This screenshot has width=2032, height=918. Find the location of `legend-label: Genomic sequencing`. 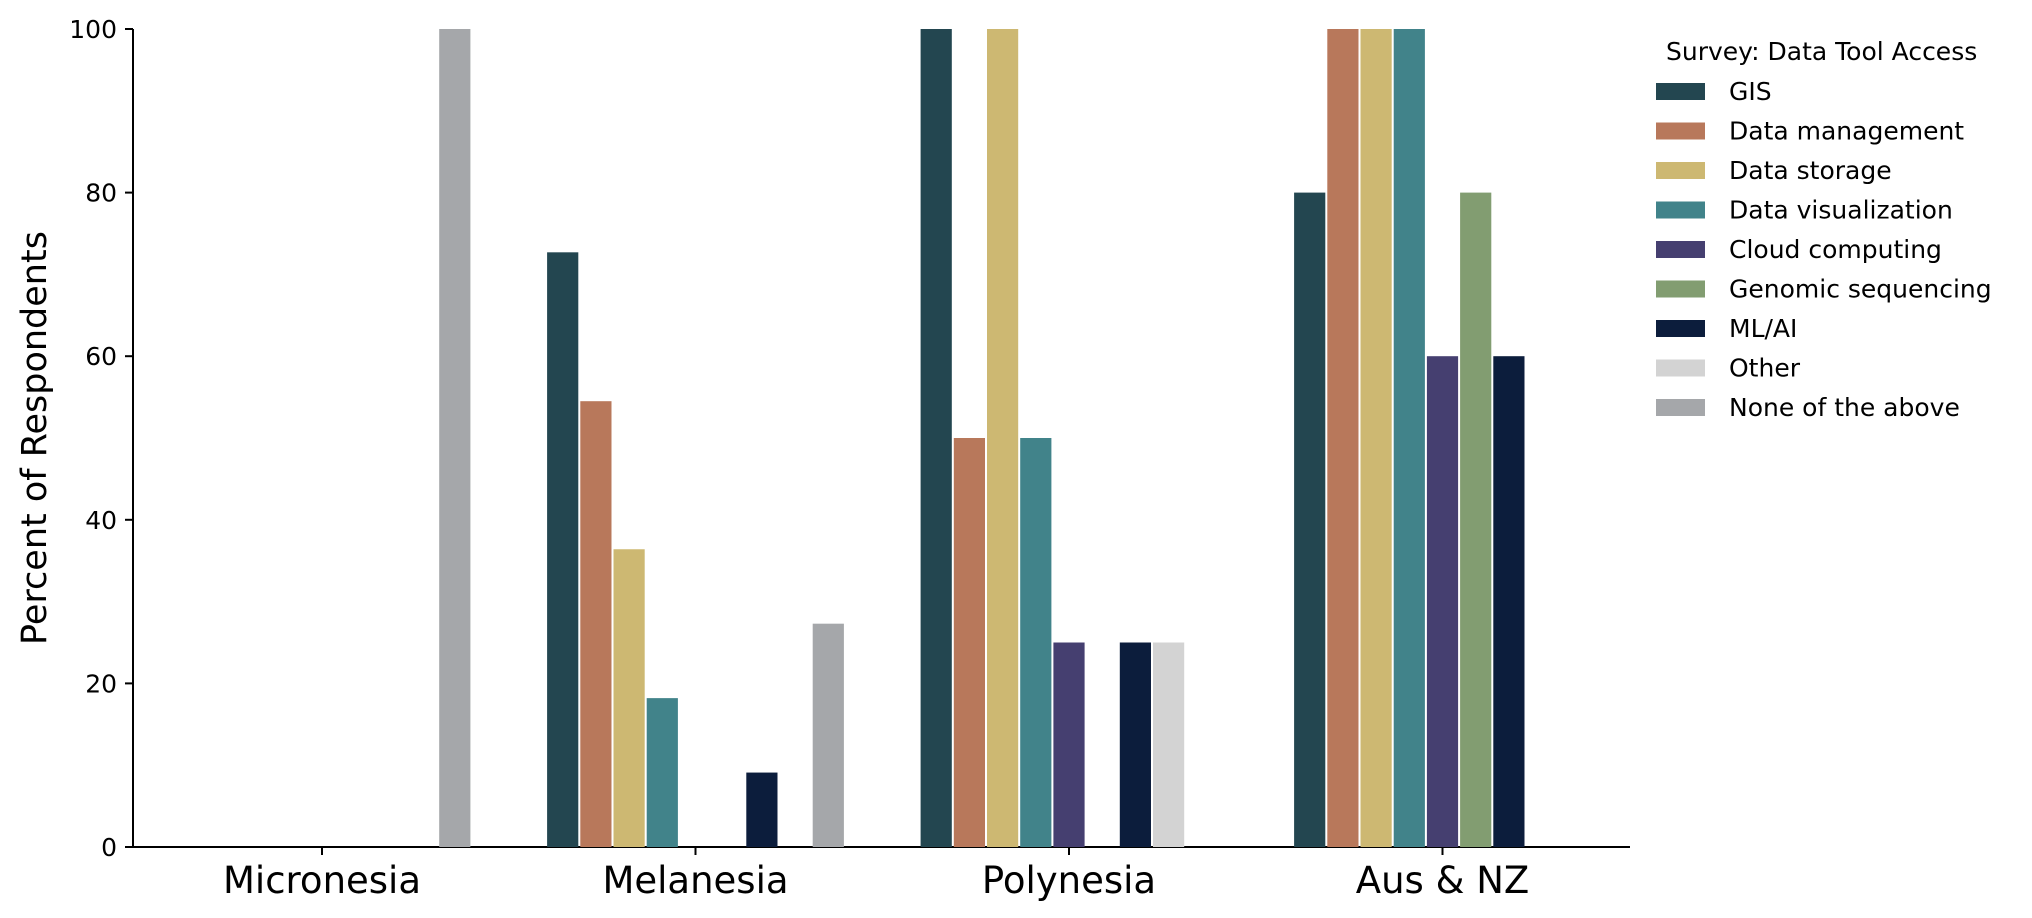

legend-label: Genomic sequencing is located at coordinates (1860, 289).